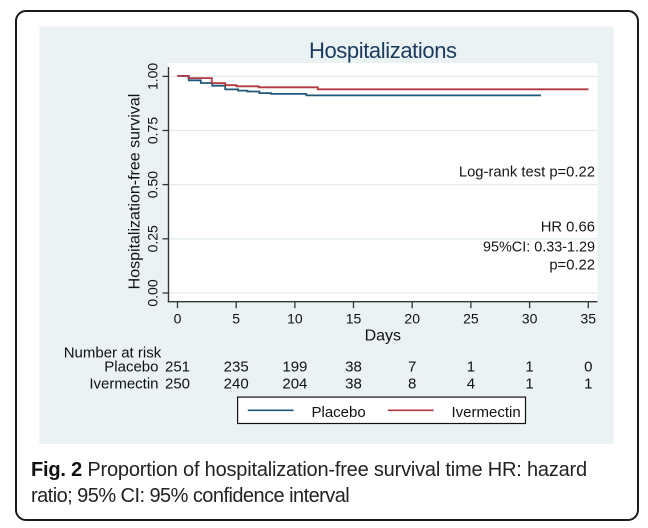 The height and width of the screenshot is (528, 648). What do you see at coordinates (294, 367) in the screenshot?
I see `svg-text: 199` at bounding box center [294, 367].